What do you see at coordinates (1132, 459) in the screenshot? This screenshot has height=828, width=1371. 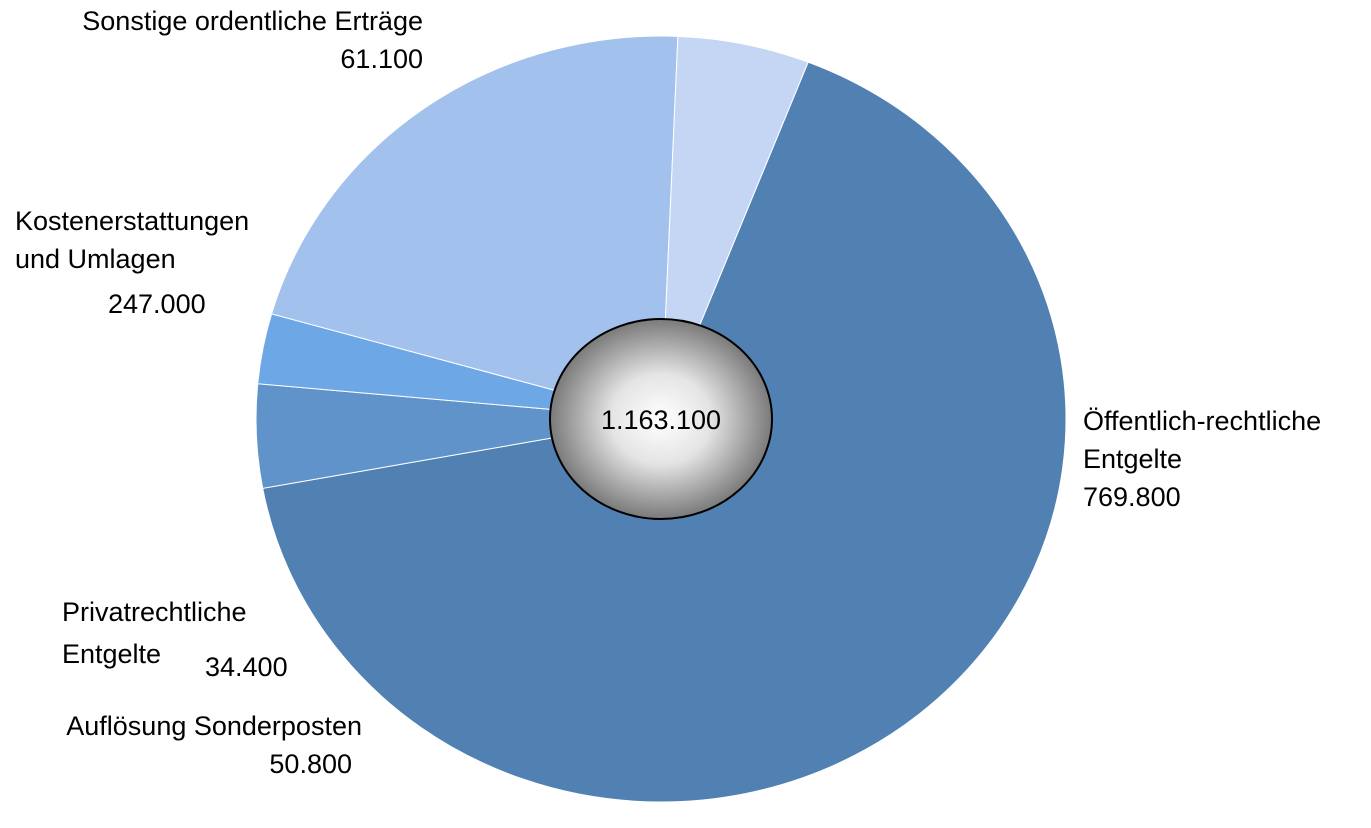 I see `slice-0-name-line-1: Entgelte` at bounding box center [1132, 459].